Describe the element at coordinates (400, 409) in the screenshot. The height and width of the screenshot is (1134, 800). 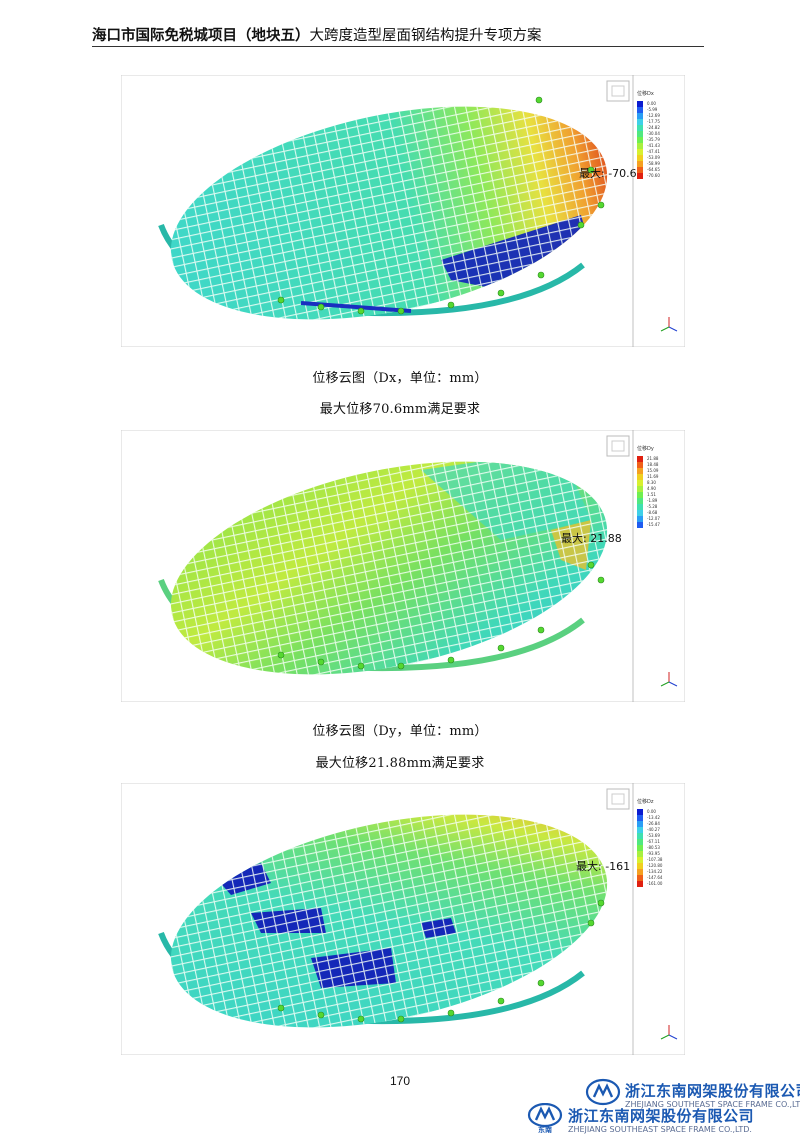
I see `conclusion-dx: 最大位移70.6mm满足要求` at that location.